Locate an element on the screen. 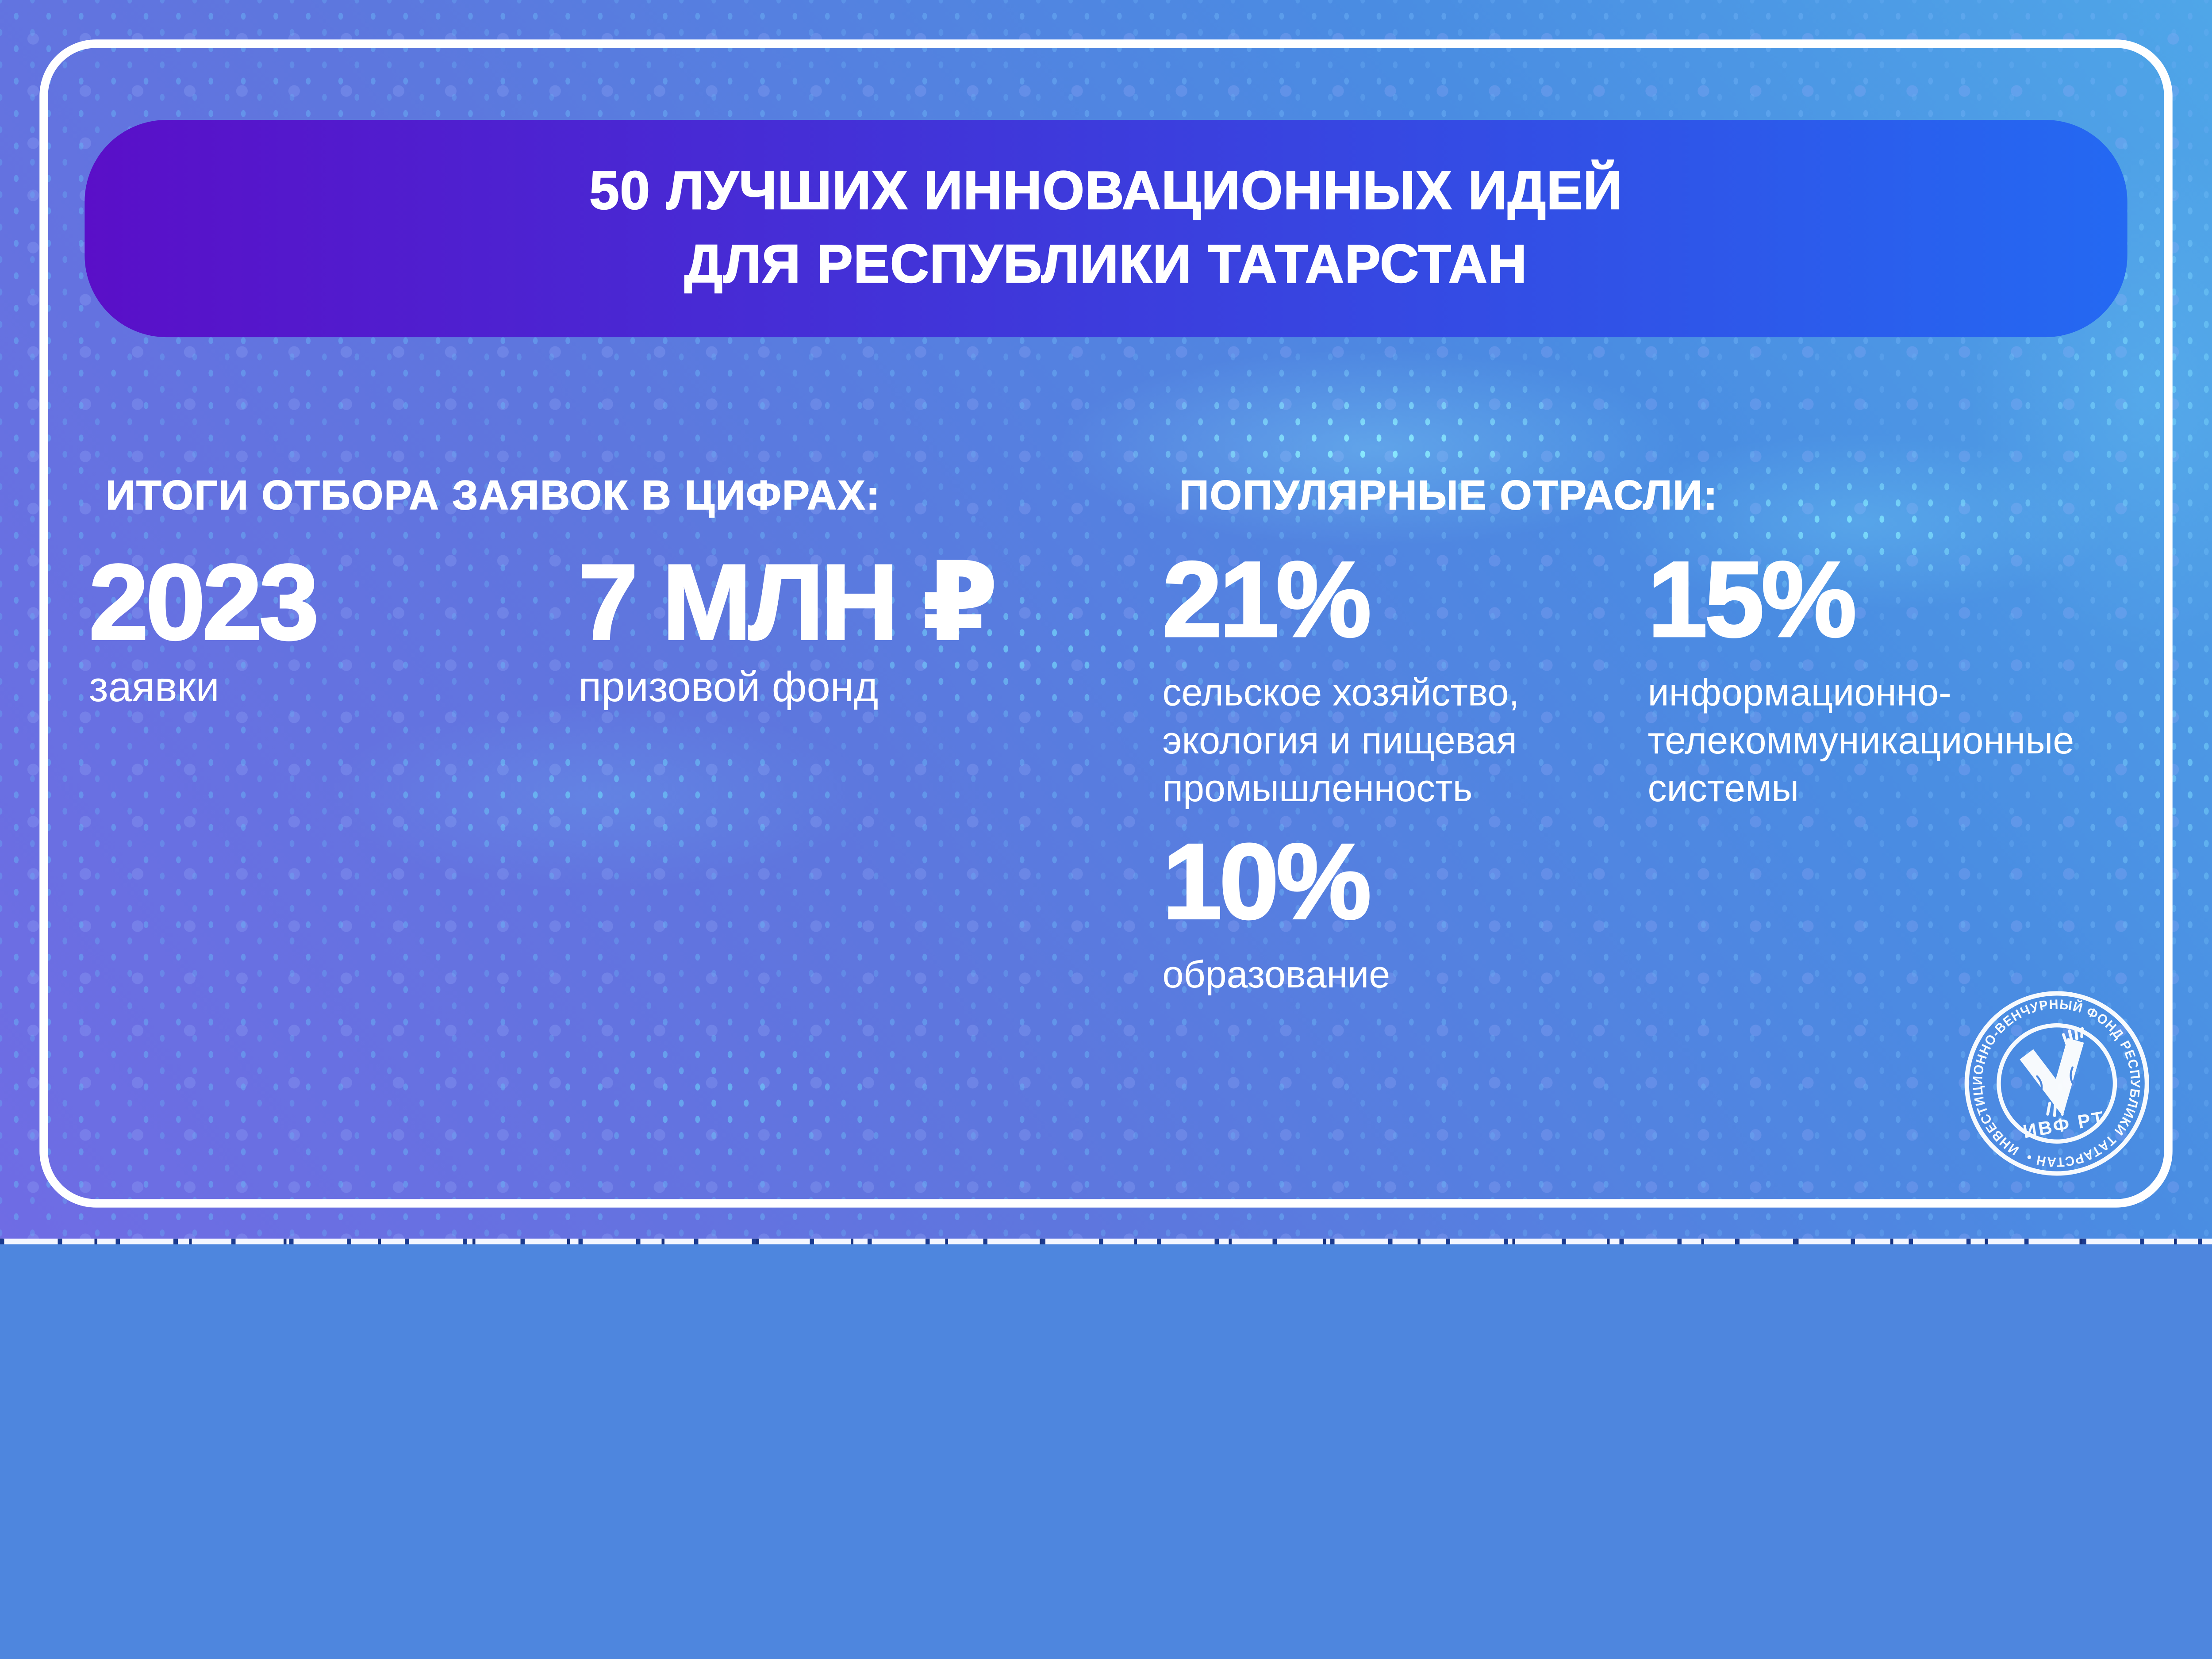  label-line: образование is located at coordinates (1276, 974).